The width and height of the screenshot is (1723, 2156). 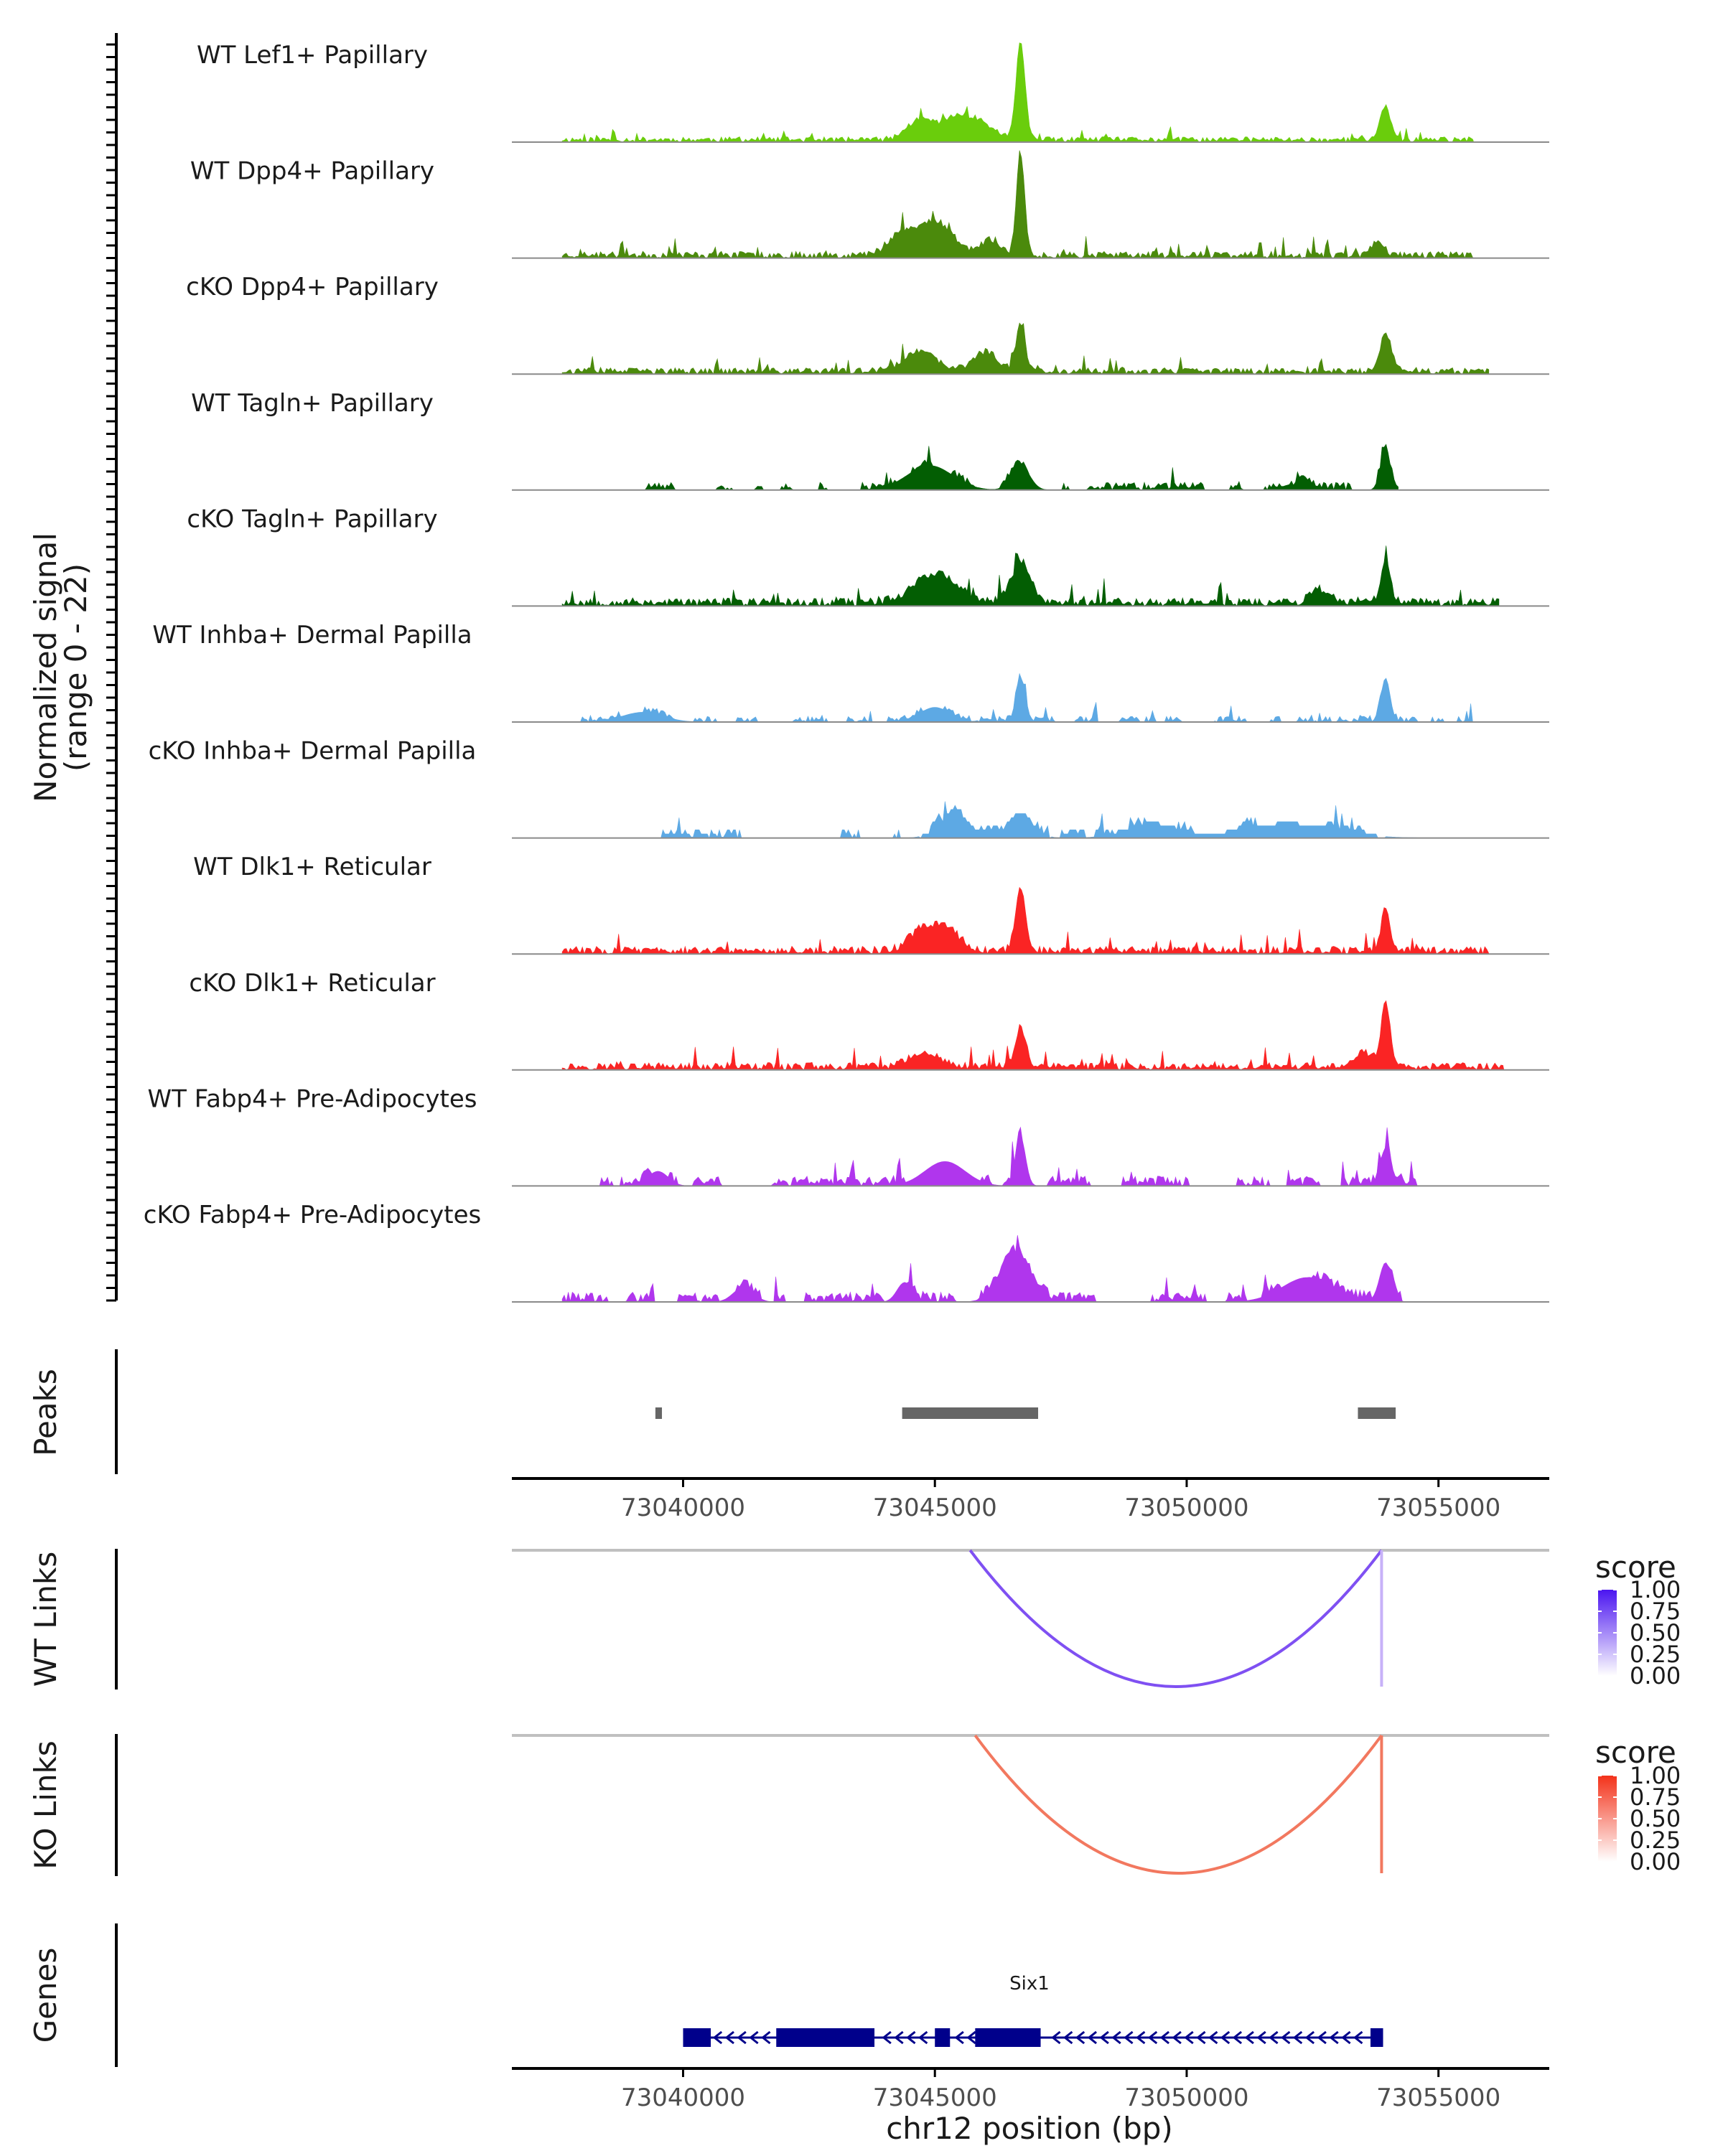 I want to click on x-tick-label: 73050000, so click(x=1186, y=2098).